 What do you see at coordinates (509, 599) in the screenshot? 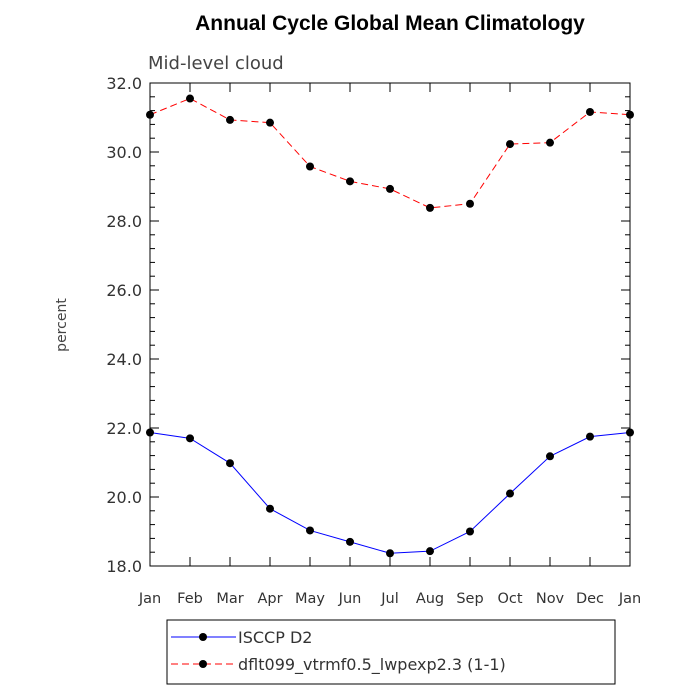
I see `x-tick-label: Oct` at bounding box center [509, 599].